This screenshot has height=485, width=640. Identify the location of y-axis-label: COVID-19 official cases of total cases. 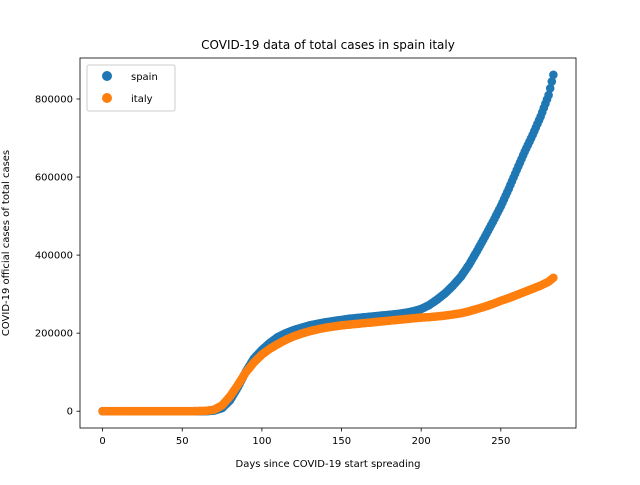
(6, 243).